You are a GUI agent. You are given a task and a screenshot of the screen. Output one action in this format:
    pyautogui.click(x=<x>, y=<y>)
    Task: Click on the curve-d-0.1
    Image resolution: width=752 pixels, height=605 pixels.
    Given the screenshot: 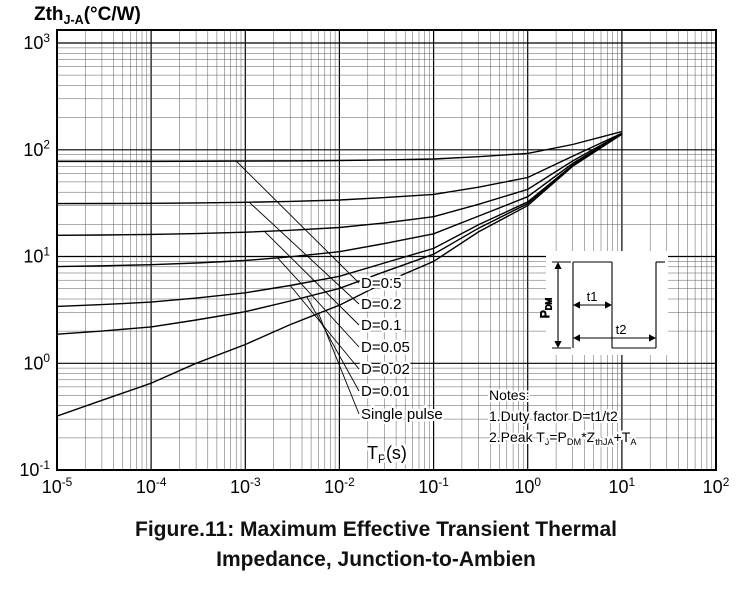 What is the action you would take?
    pyautogui.click(x=340, y=184)
    